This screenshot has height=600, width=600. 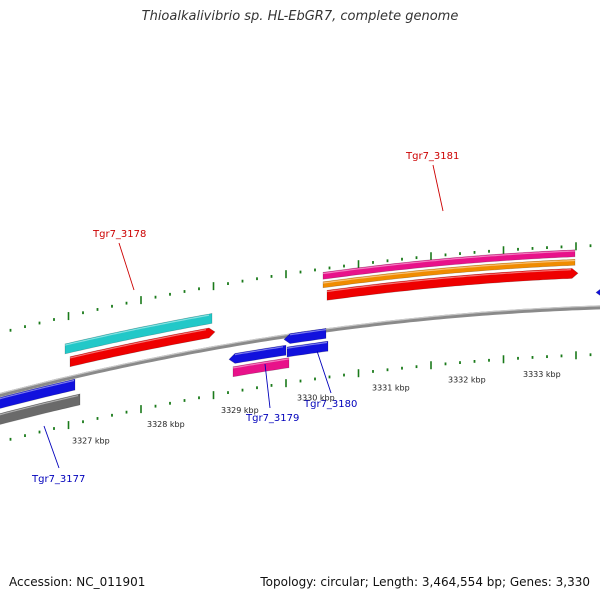 What do you see at coordinates (449, 281) in the screenshot?
I see `gene-tgr7-3181-cds-highlight` at bounding box center [449, 281].